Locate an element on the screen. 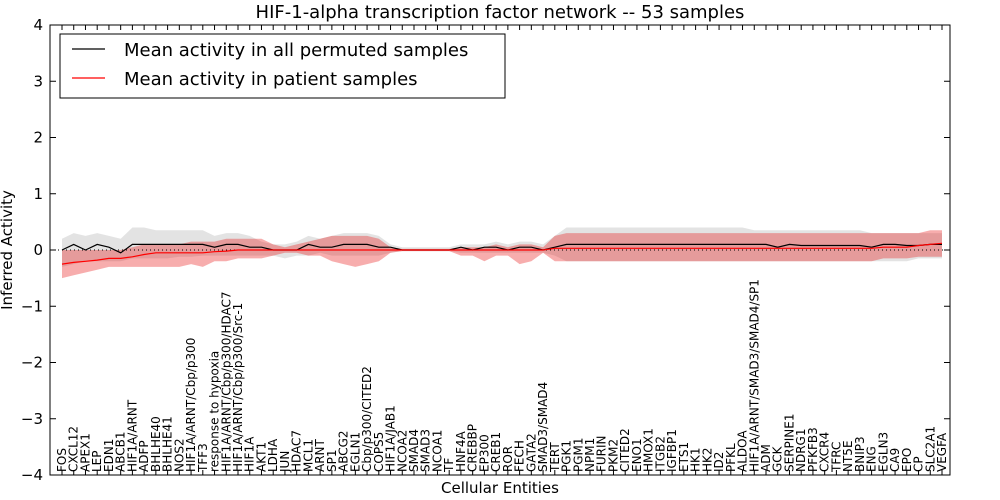 The width and height of the screenshot is (1000, 500). x-tick-label: NPM1 is located at coordinates (590, 455).